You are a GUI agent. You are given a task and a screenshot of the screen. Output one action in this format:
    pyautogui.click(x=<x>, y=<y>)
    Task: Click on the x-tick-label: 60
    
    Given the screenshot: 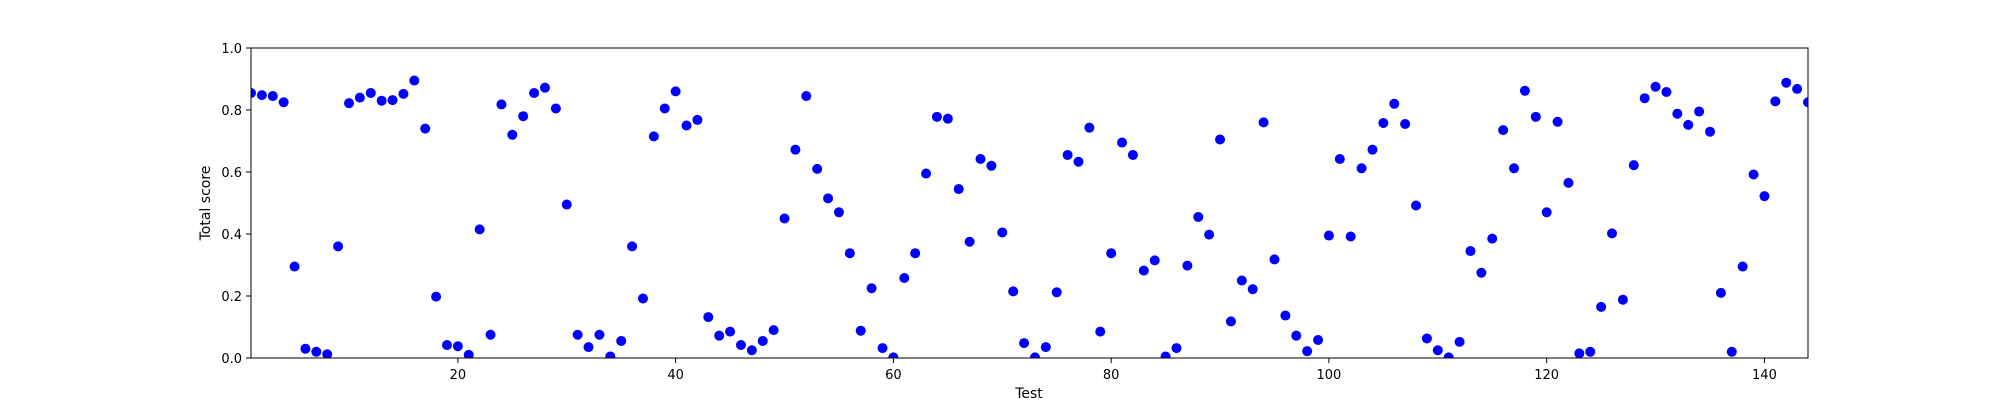 What is the action you would take?
    pyautogui.click(x=893, y=375)
    